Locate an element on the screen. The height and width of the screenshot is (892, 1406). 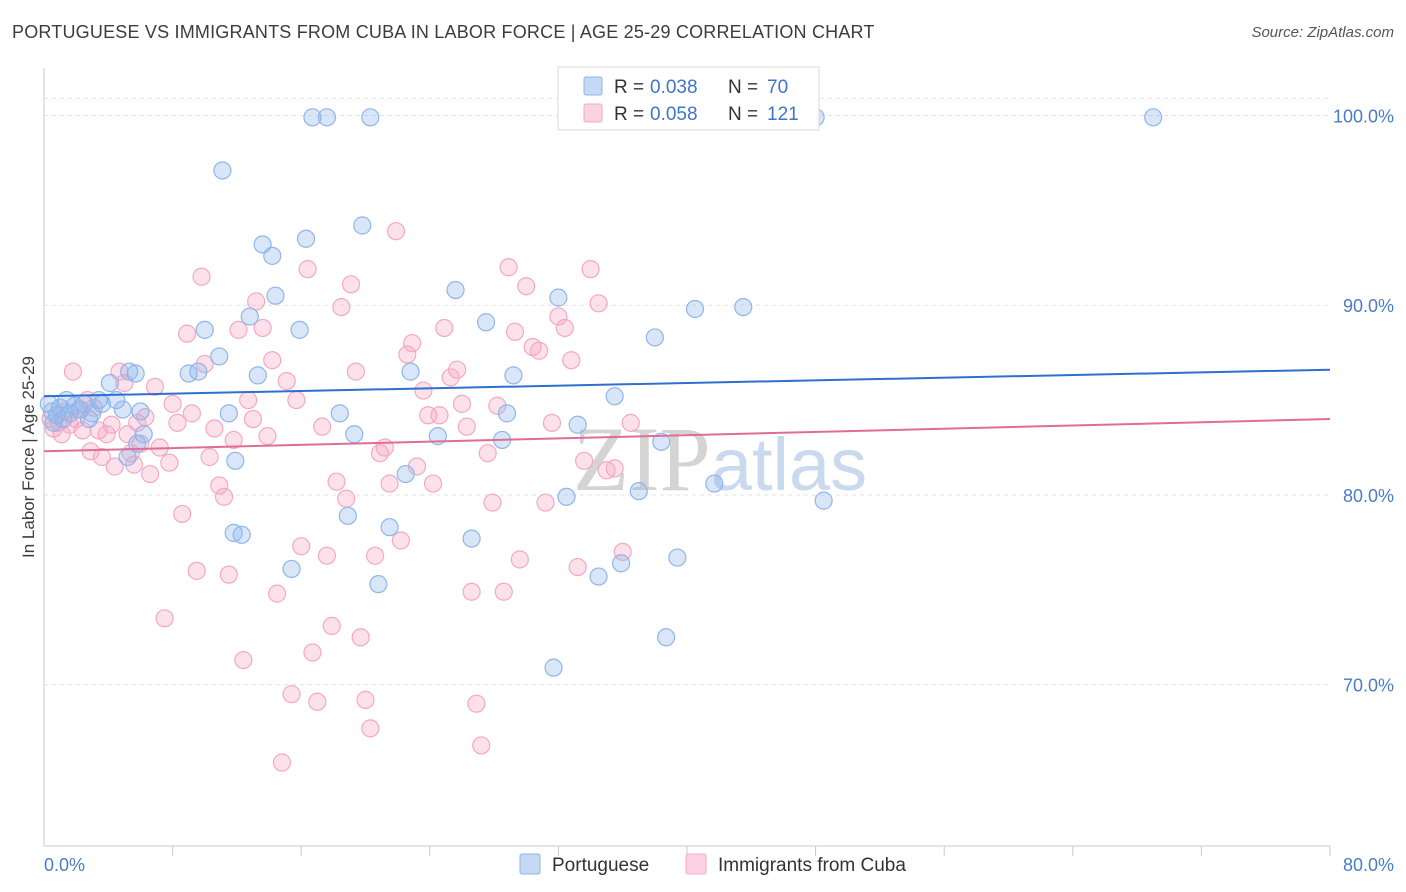
y-tick-label: 100.0% is located at coordinates (1363, 116).